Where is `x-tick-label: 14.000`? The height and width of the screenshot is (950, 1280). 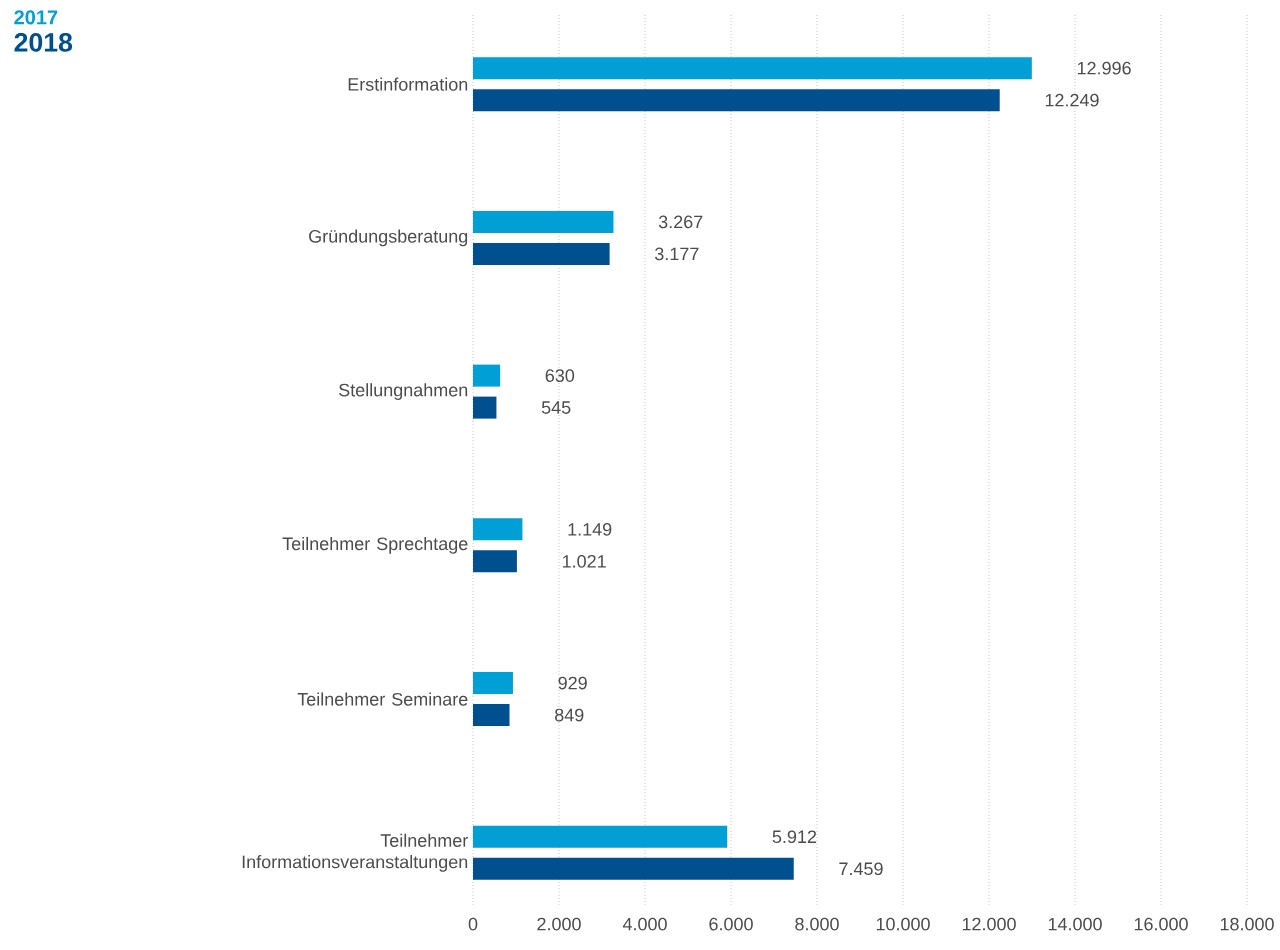
x-tick-label: 14.000 is located at coordinates (1075, 924).